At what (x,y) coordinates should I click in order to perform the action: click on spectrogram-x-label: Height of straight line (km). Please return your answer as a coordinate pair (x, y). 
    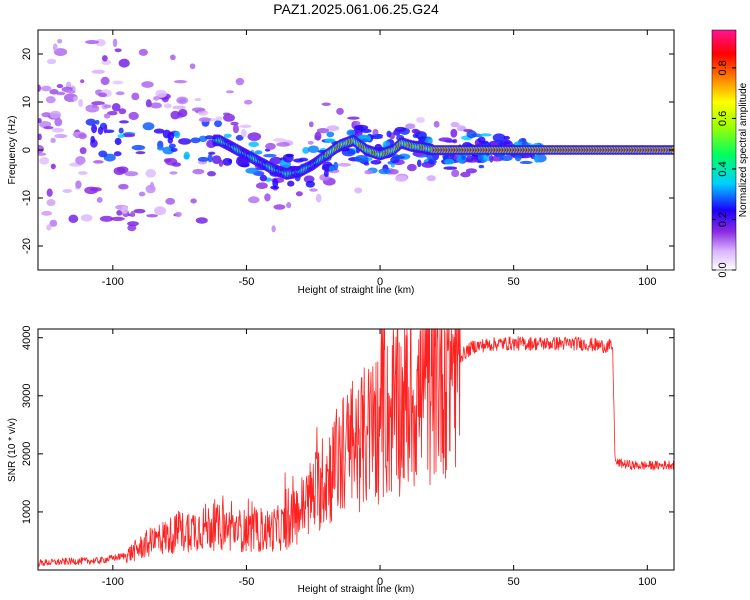
    Looking at the image, I should click on (356, 290).